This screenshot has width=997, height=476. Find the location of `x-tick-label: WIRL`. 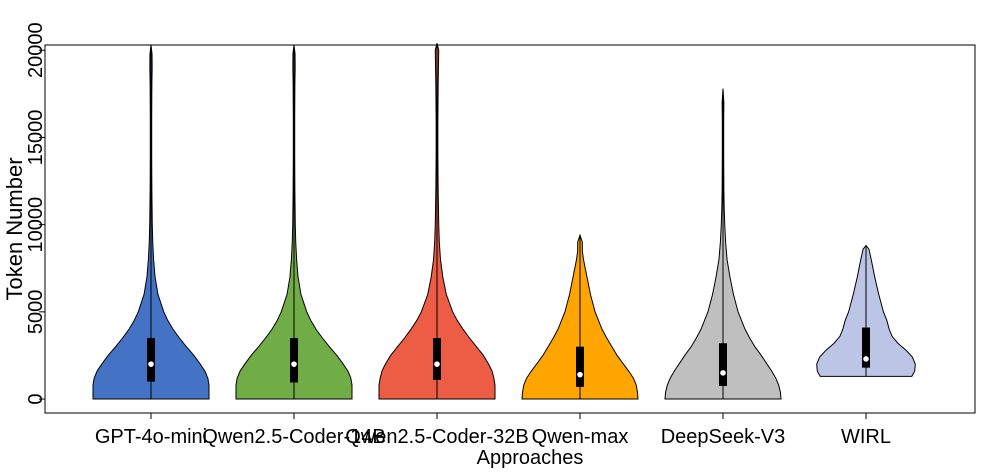

x-tick-label: WIRL is located at coordinates (866, 437).